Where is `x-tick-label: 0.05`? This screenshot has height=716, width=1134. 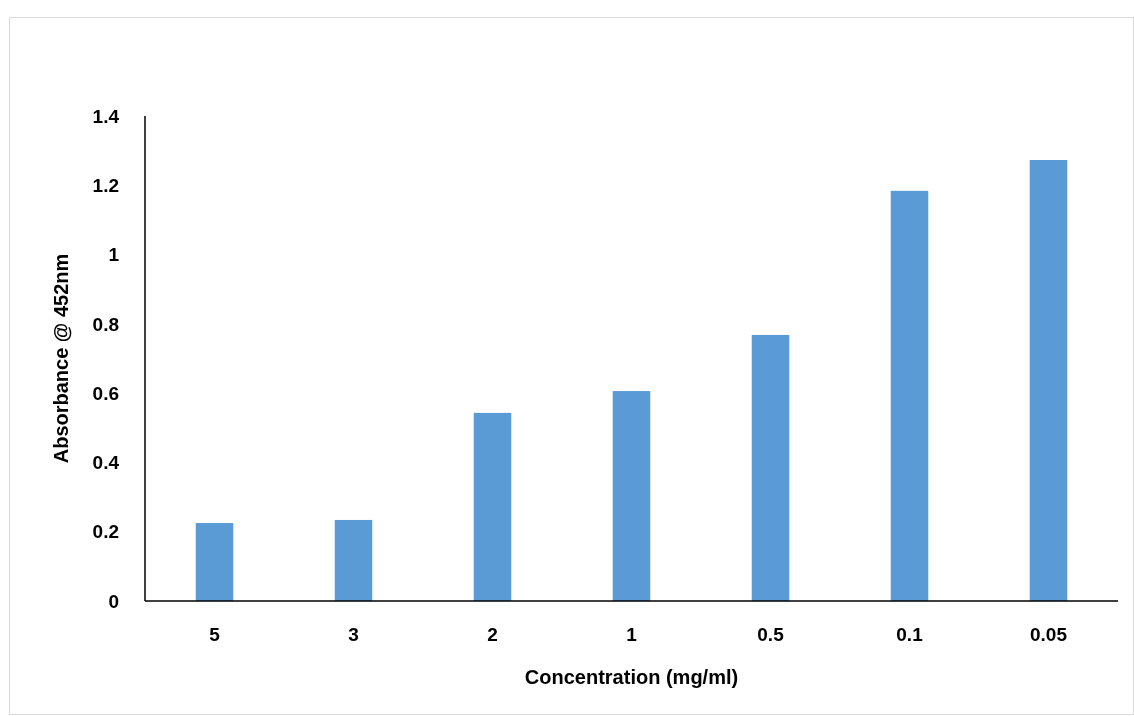
x-tick-label: 0.05 is located at coordinates (1049, 634).